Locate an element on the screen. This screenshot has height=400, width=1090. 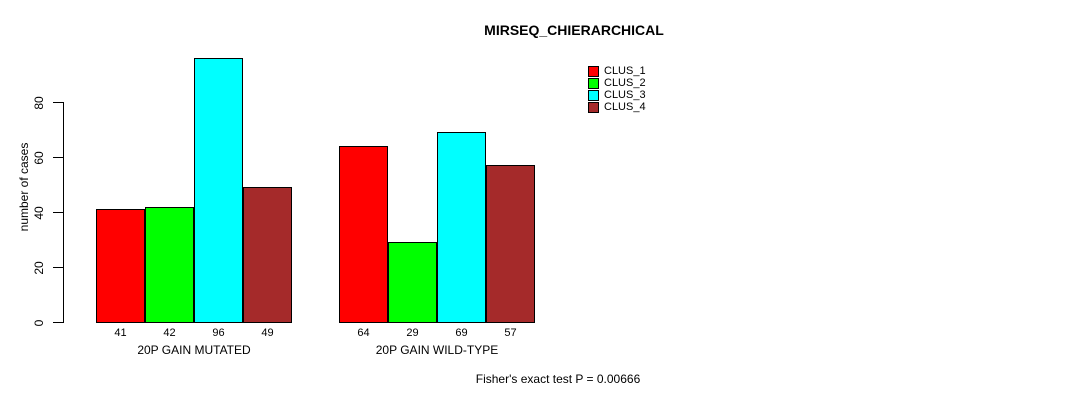
y-tick-label: 80 is located at coordinates (39, 102).